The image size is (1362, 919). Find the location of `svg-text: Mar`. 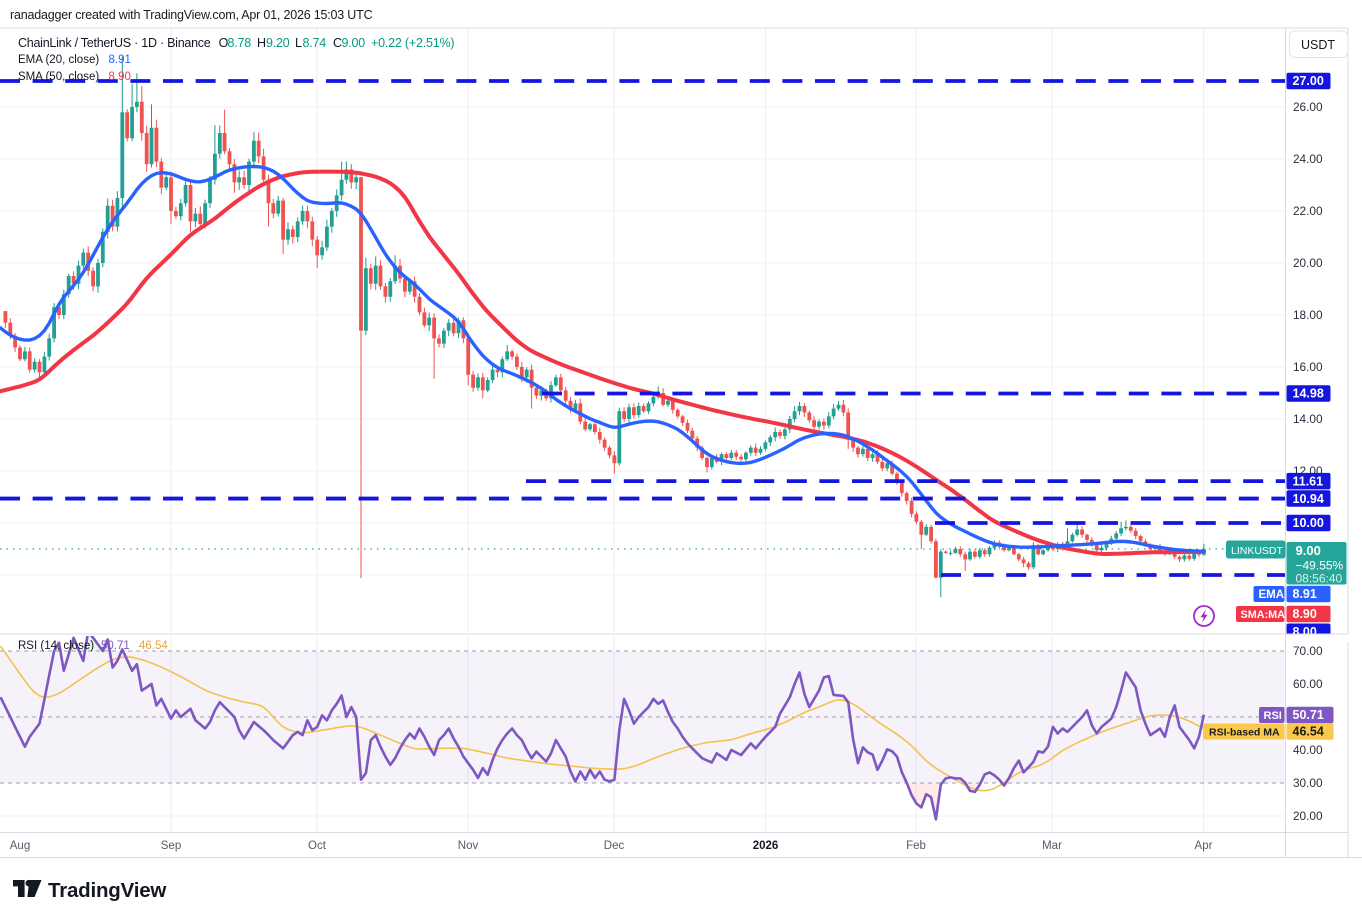

svg-text: Mar is located at coordinates (1052, 846).